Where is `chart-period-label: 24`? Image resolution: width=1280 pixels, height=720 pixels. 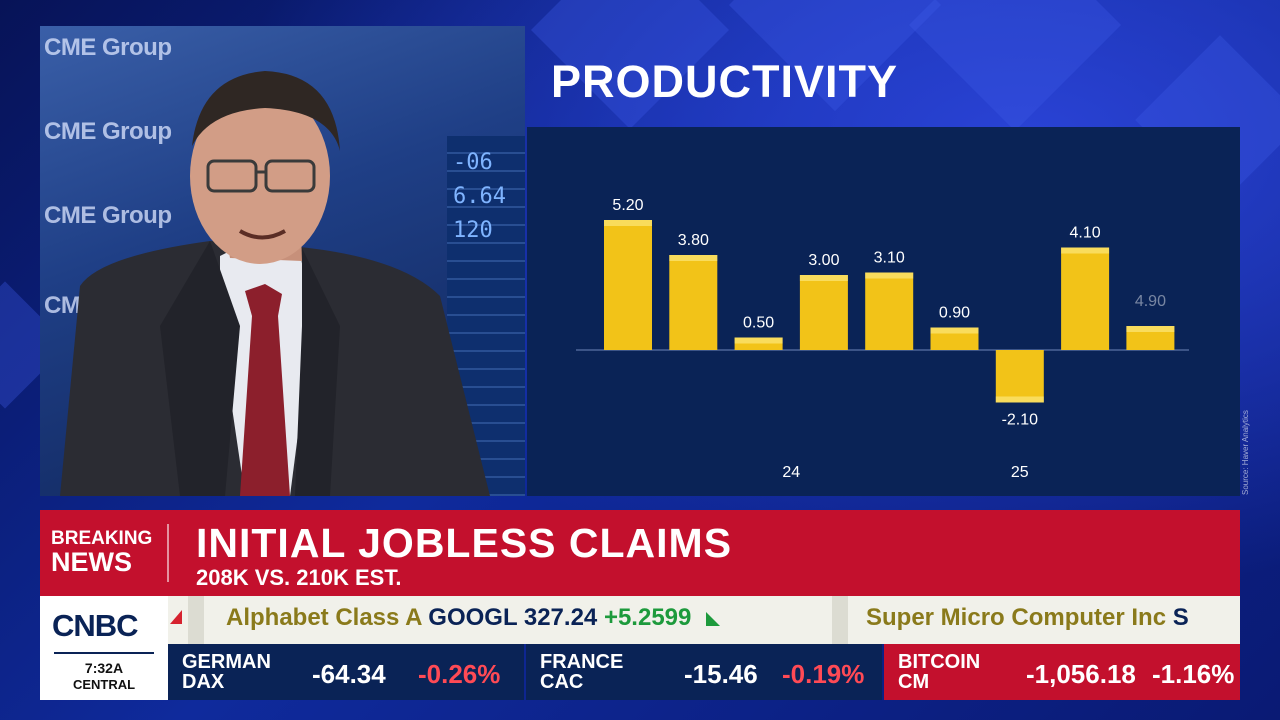 chart-period-label: 24 is located at coordinates (791, 472).